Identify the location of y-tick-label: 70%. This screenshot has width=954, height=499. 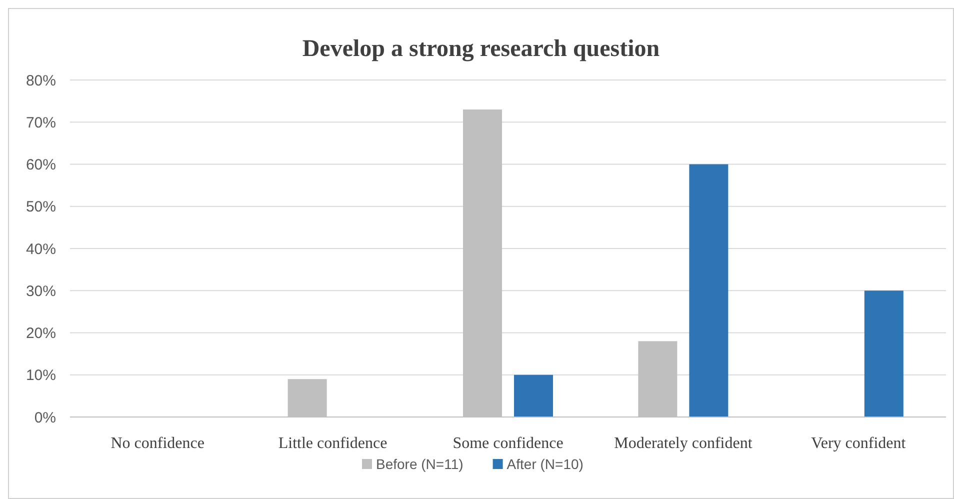
(41, 123).